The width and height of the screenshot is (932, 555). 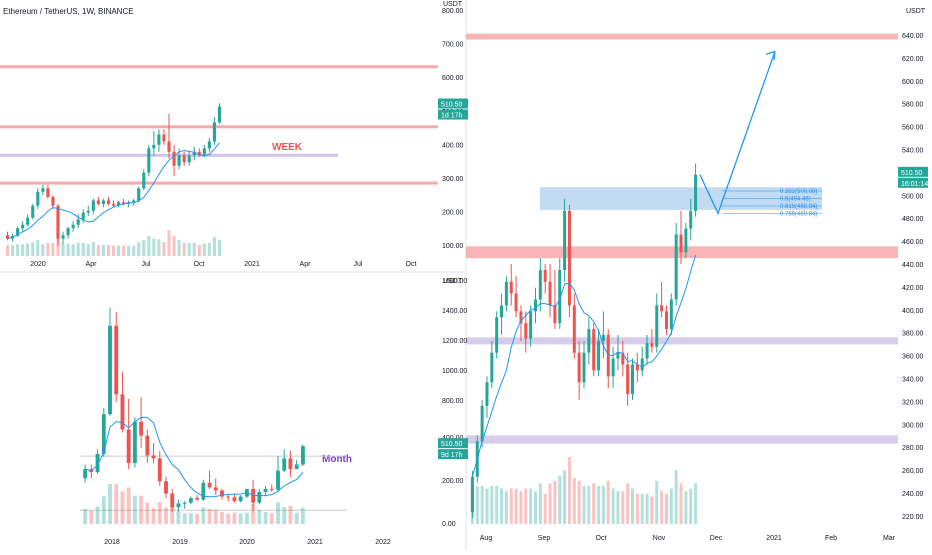 I want to click on x-axis-tick-label: Nov, so click(x=659, y=538).